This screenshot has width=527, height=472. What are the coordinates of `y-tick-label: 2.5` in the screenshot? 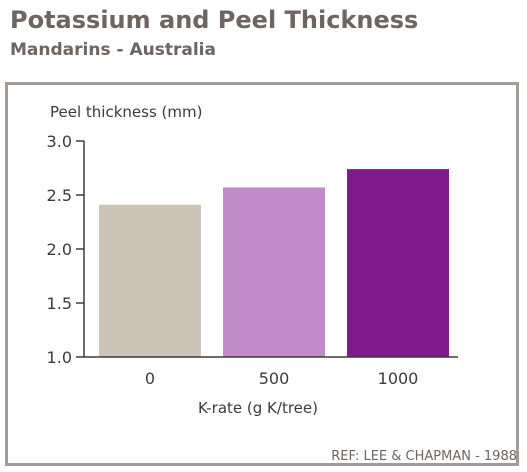 It's located at (59, 195).